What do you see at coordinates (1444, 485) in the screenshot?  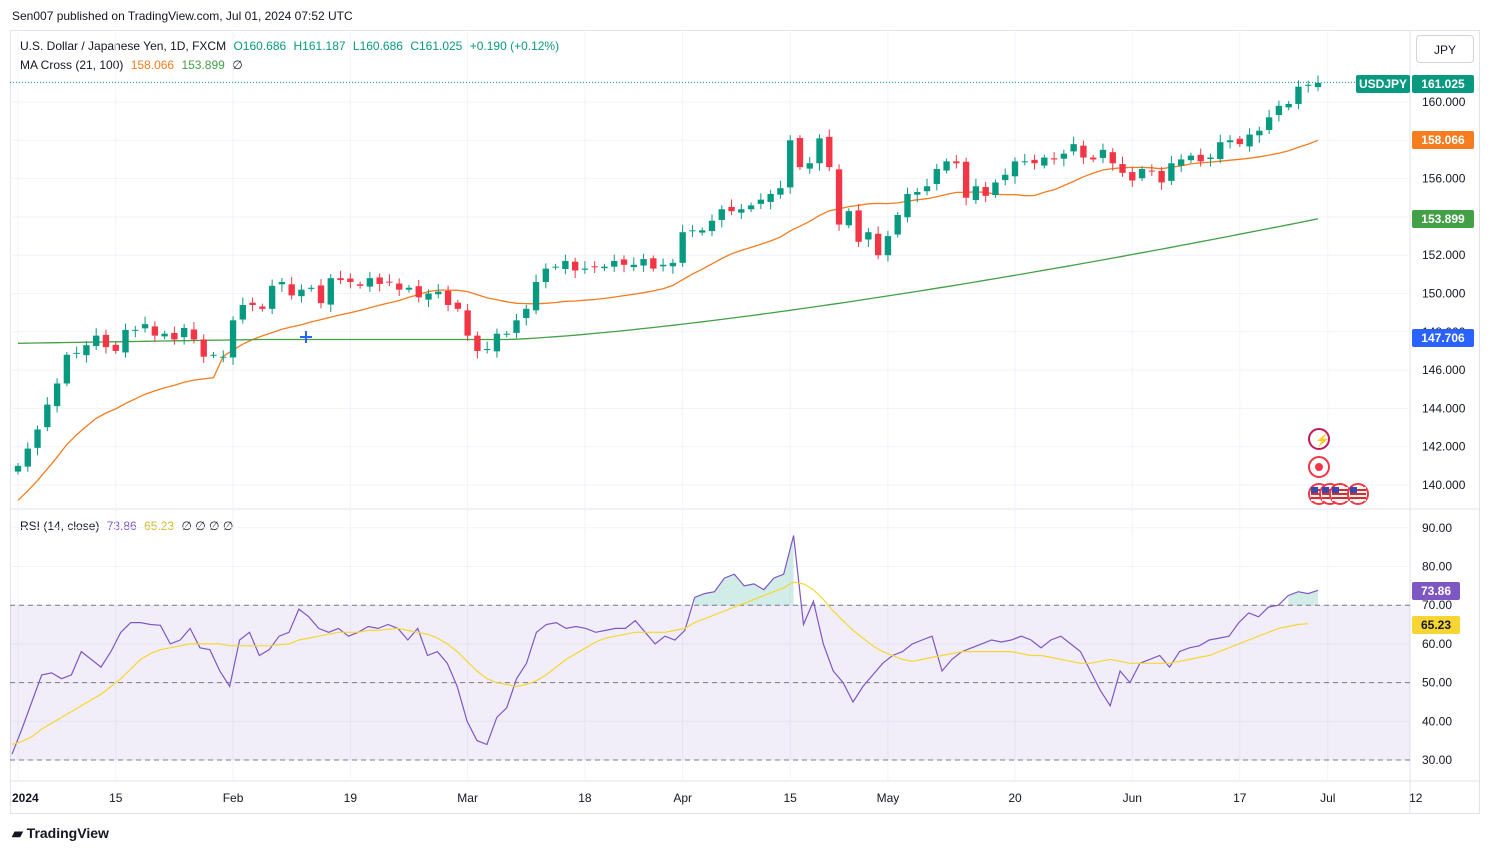 I see `price-tick-label: 140.000` at bounding box center [1444, 485].